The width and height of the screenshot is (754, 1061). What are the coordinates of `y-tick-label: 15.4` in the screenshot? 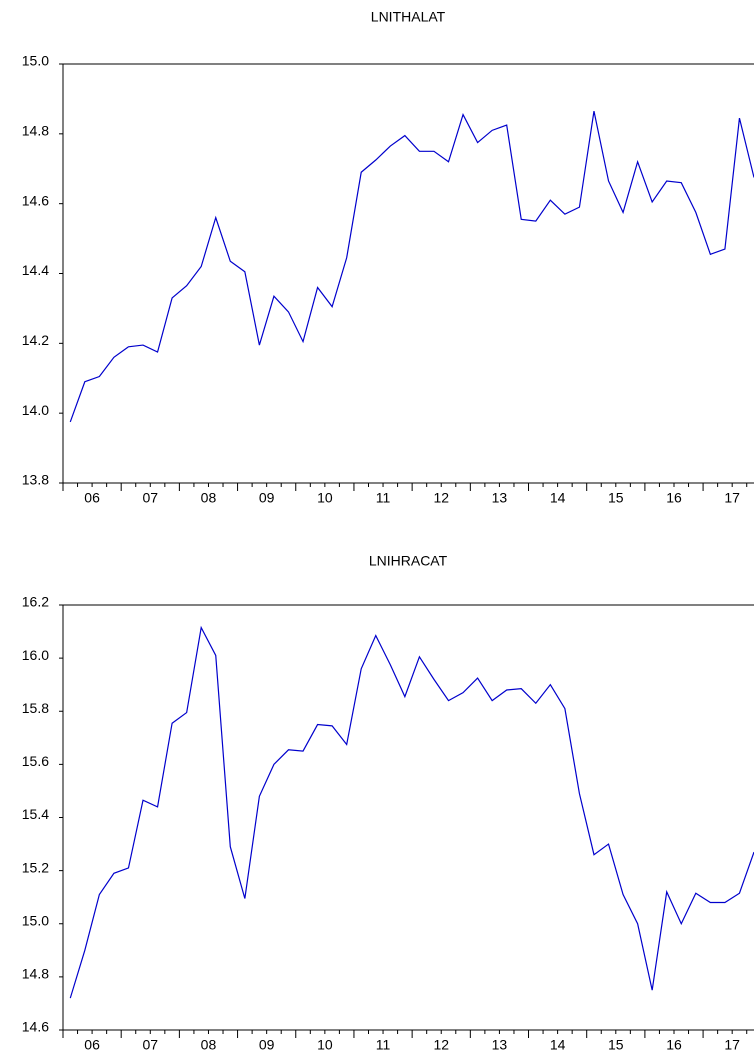 It's located at (35, 814).